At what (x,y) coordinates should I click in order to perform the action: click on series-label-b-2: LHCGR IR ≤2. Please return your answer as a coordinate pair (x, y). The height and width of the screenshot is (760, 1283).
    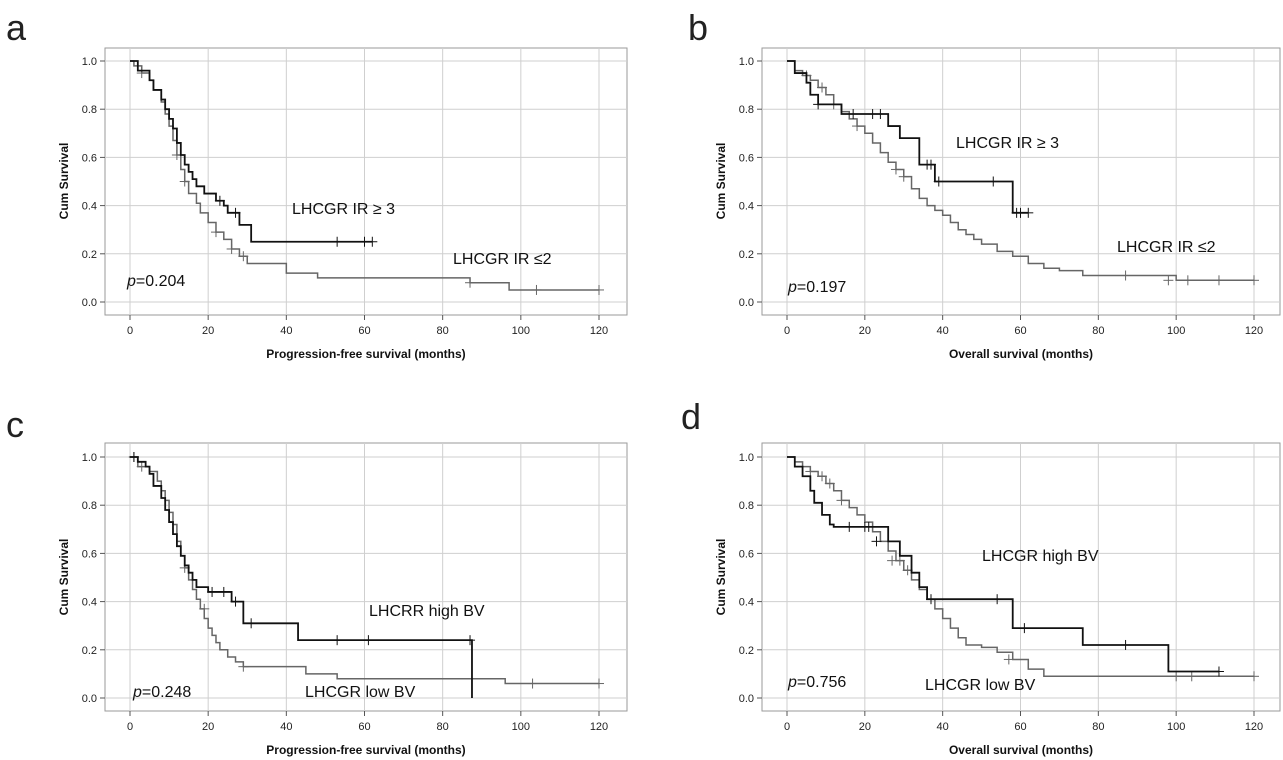
    Looking at the image, I should click on (1166, 247).